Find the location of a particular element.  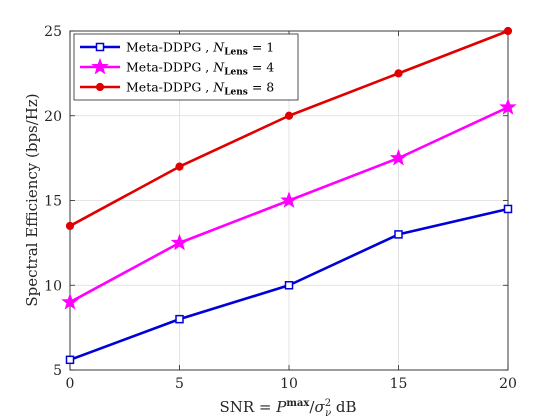

x-tick-label: 20 is located at coordinates (508, 384).